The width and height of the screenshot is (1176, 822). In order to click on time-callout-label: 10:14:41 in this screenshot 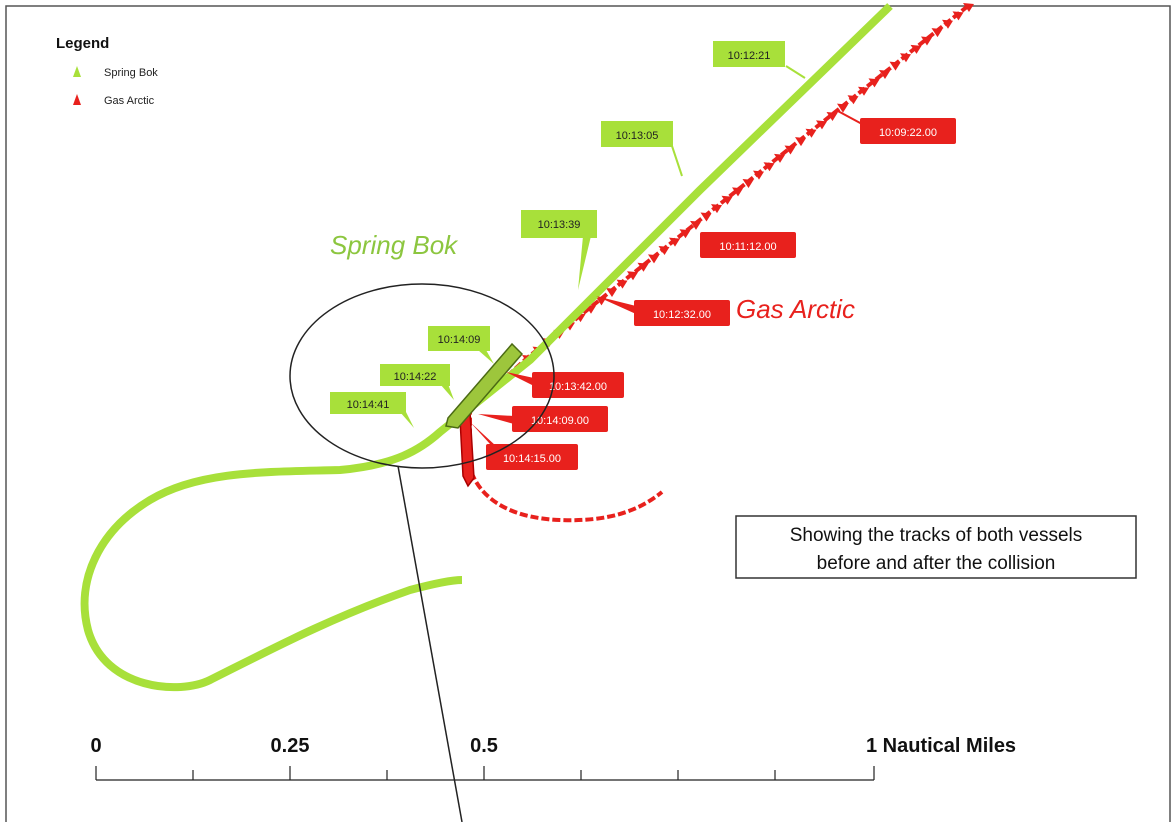, I will do `click(368, 405)`.